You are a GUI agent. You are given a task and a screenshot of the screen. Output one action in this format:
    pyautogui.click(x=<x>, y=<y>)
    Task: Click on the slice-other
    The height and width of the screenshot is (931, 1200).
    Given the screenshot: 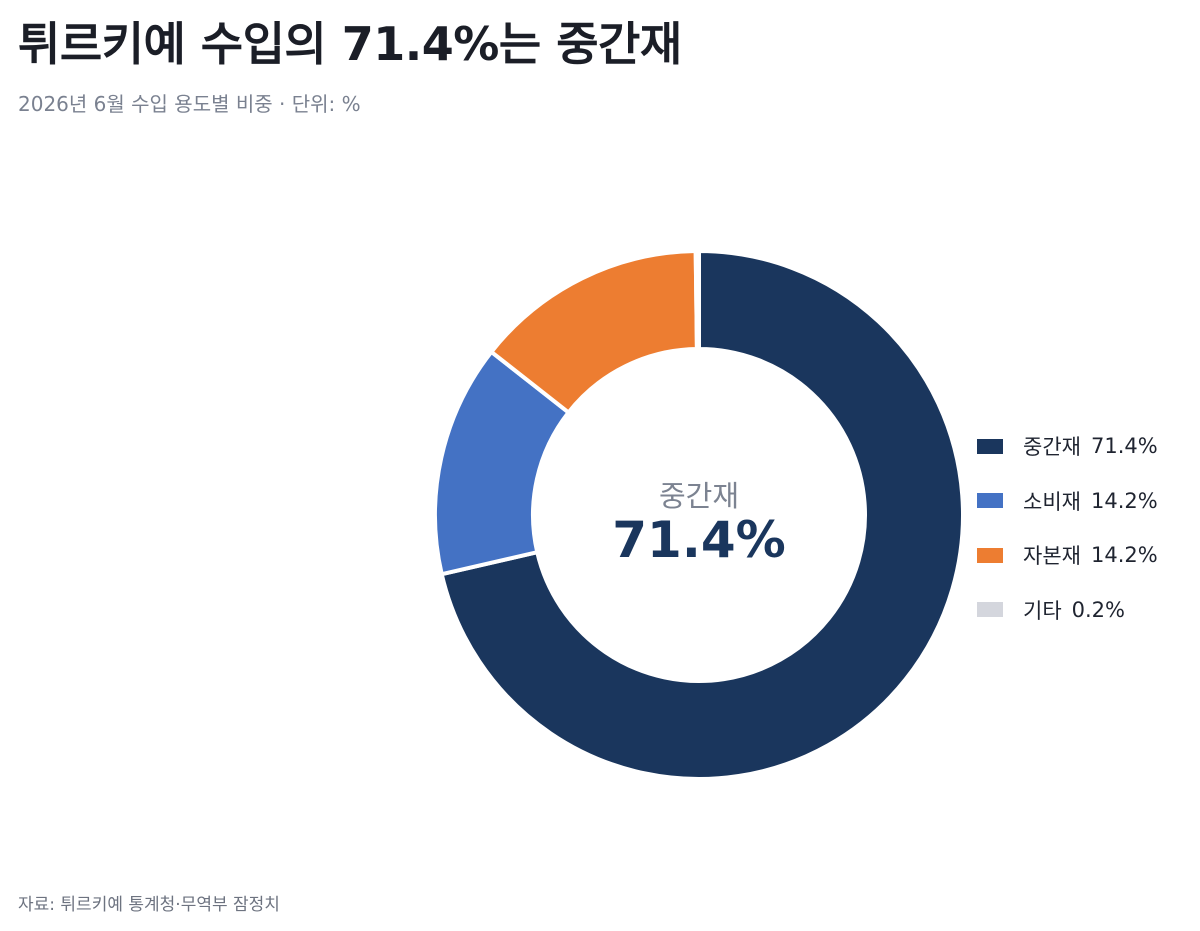 What is the action you would take?
    pyautogui.click(x=697, y=300)
    